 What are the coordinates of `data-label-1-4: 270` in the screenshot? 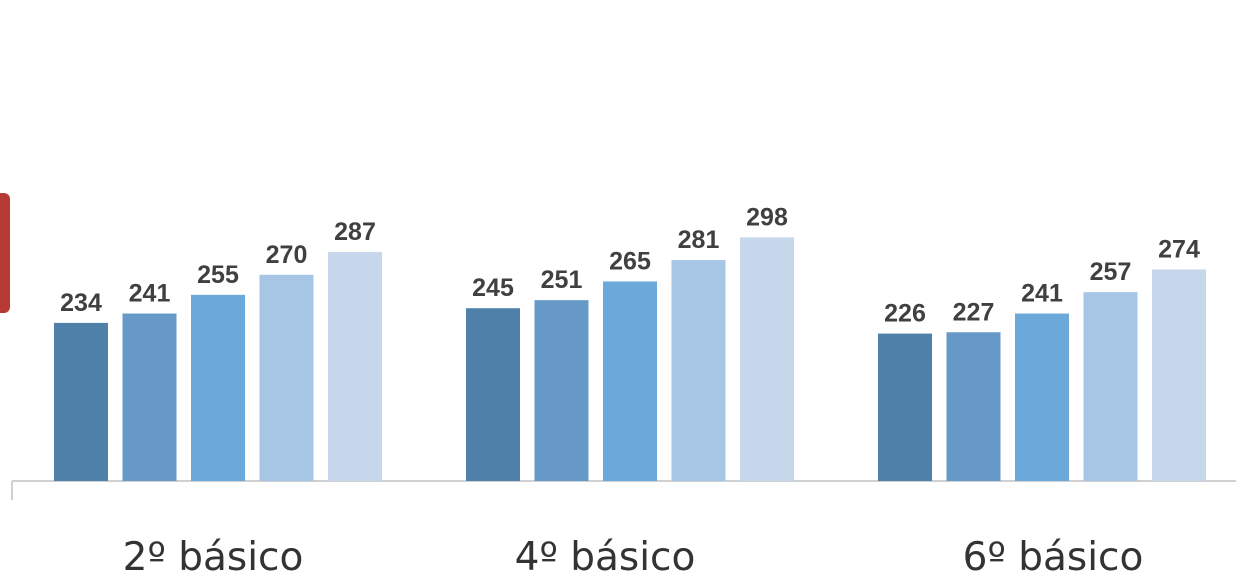 It's located at (287, 255).